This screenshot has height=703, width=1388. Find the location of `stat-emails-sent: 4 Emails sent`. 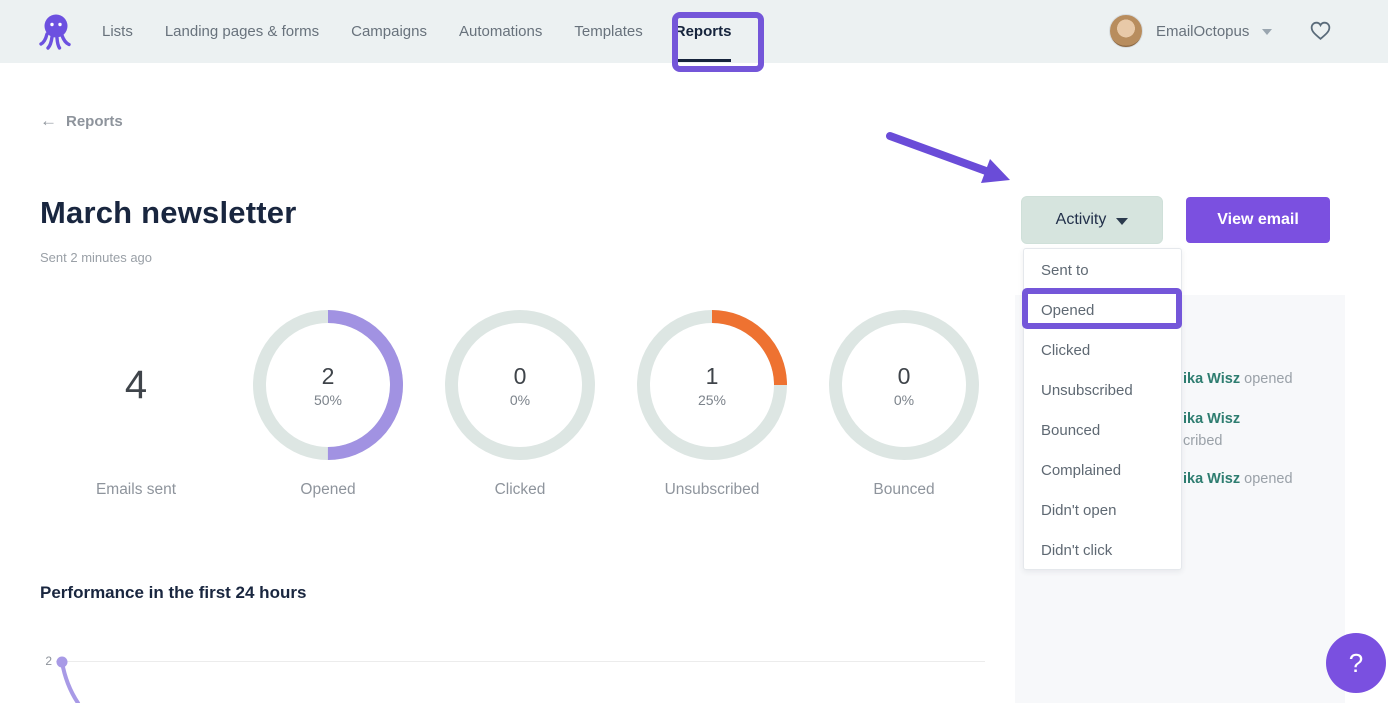

stat-emails-sent: 4 Emails sent is located at coordinates (136, 404).